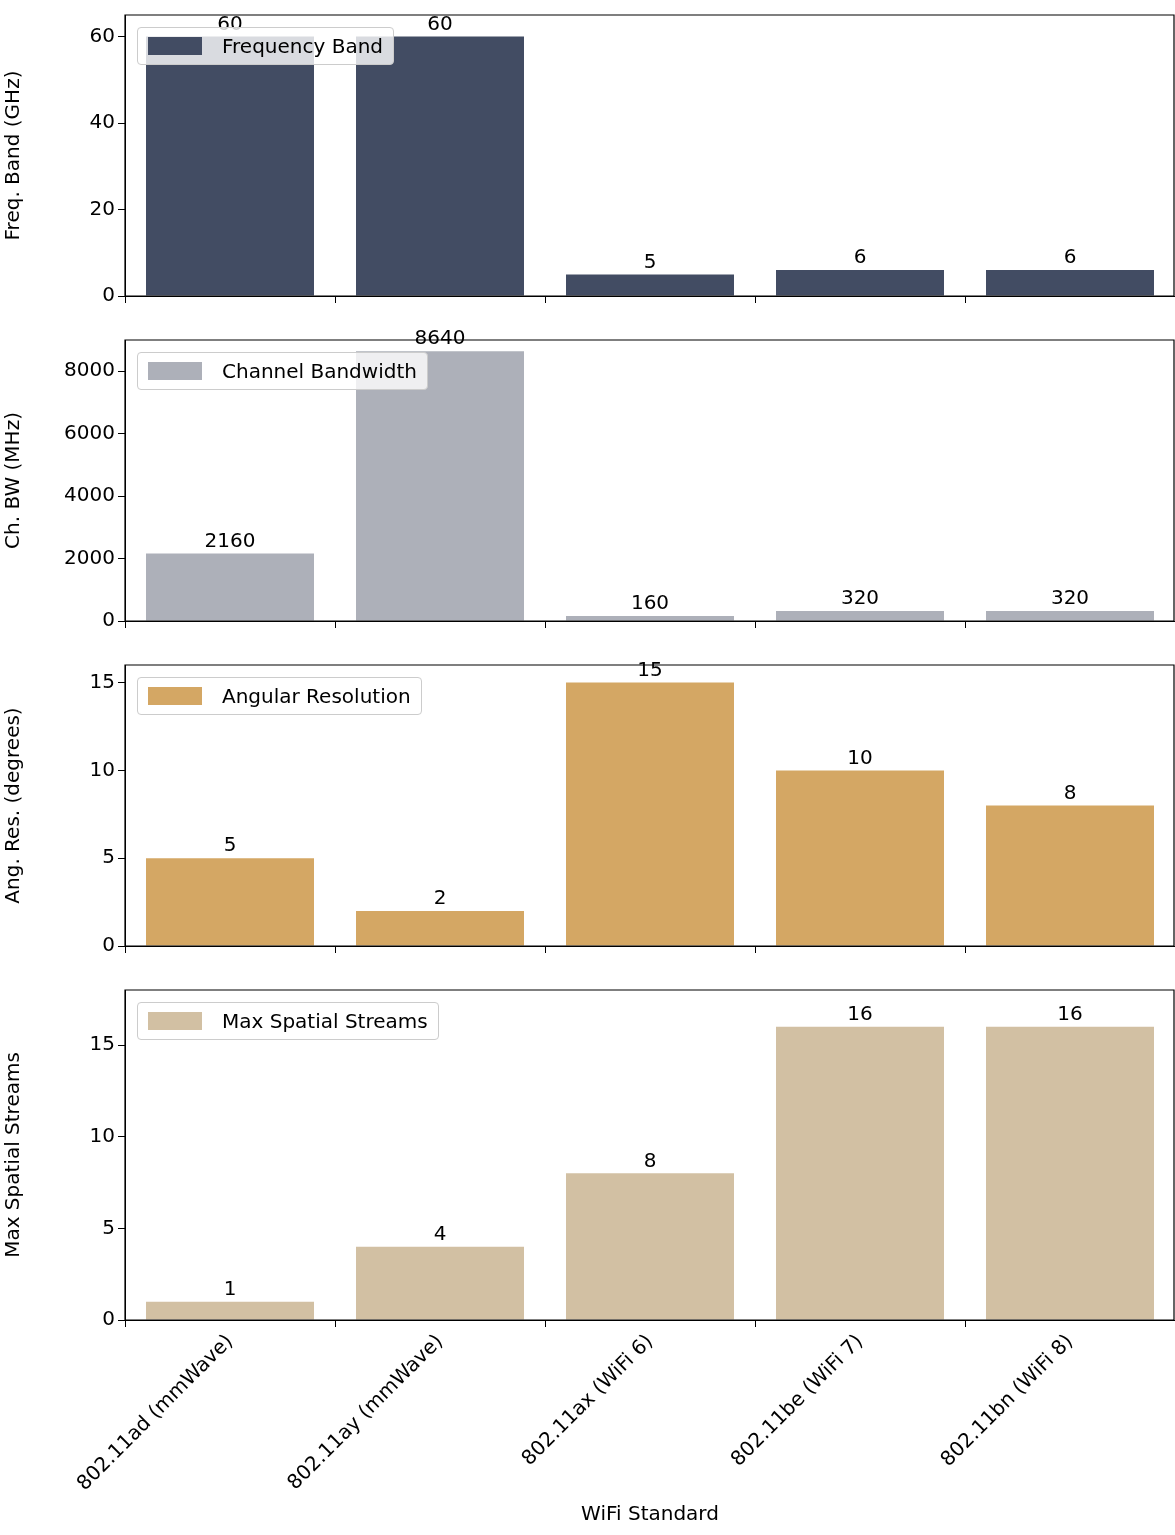 This screenshot has width=1175, height=1535. What do you see at coordinates (316, 696) in the screenshot?
I see `legend-label: Angular Resolution` at bounding box center [316, 696].